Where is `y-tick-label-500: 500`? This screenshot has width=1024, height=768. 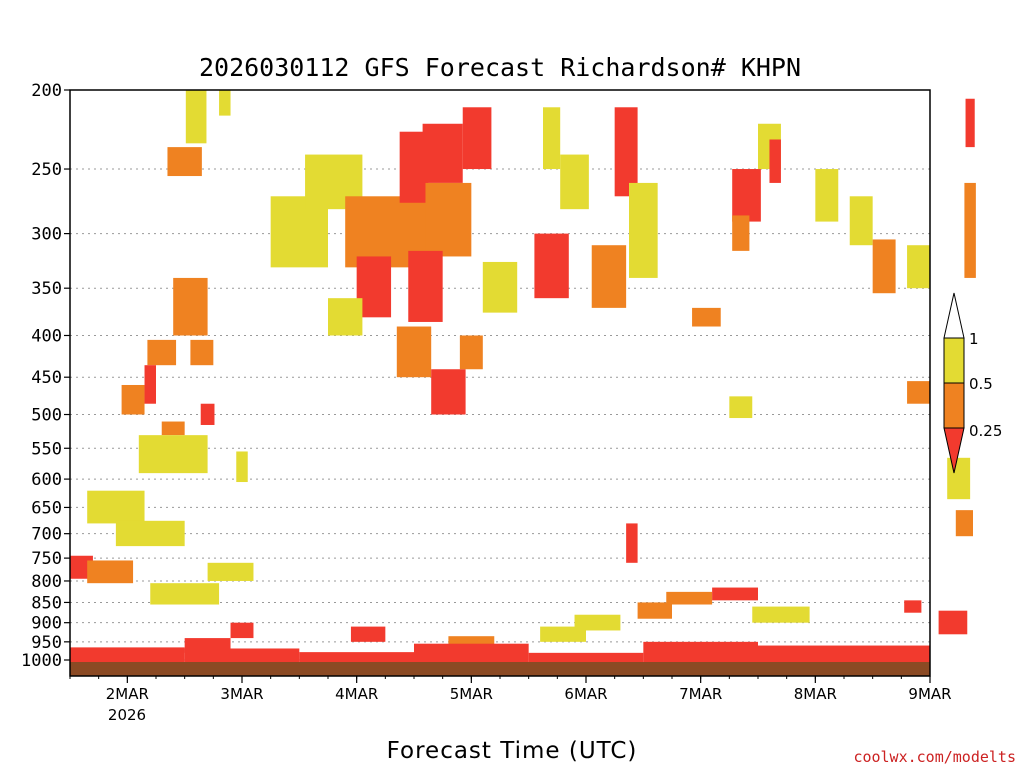
y-tick-label-500: 500 is located at coordinates (46, 416).